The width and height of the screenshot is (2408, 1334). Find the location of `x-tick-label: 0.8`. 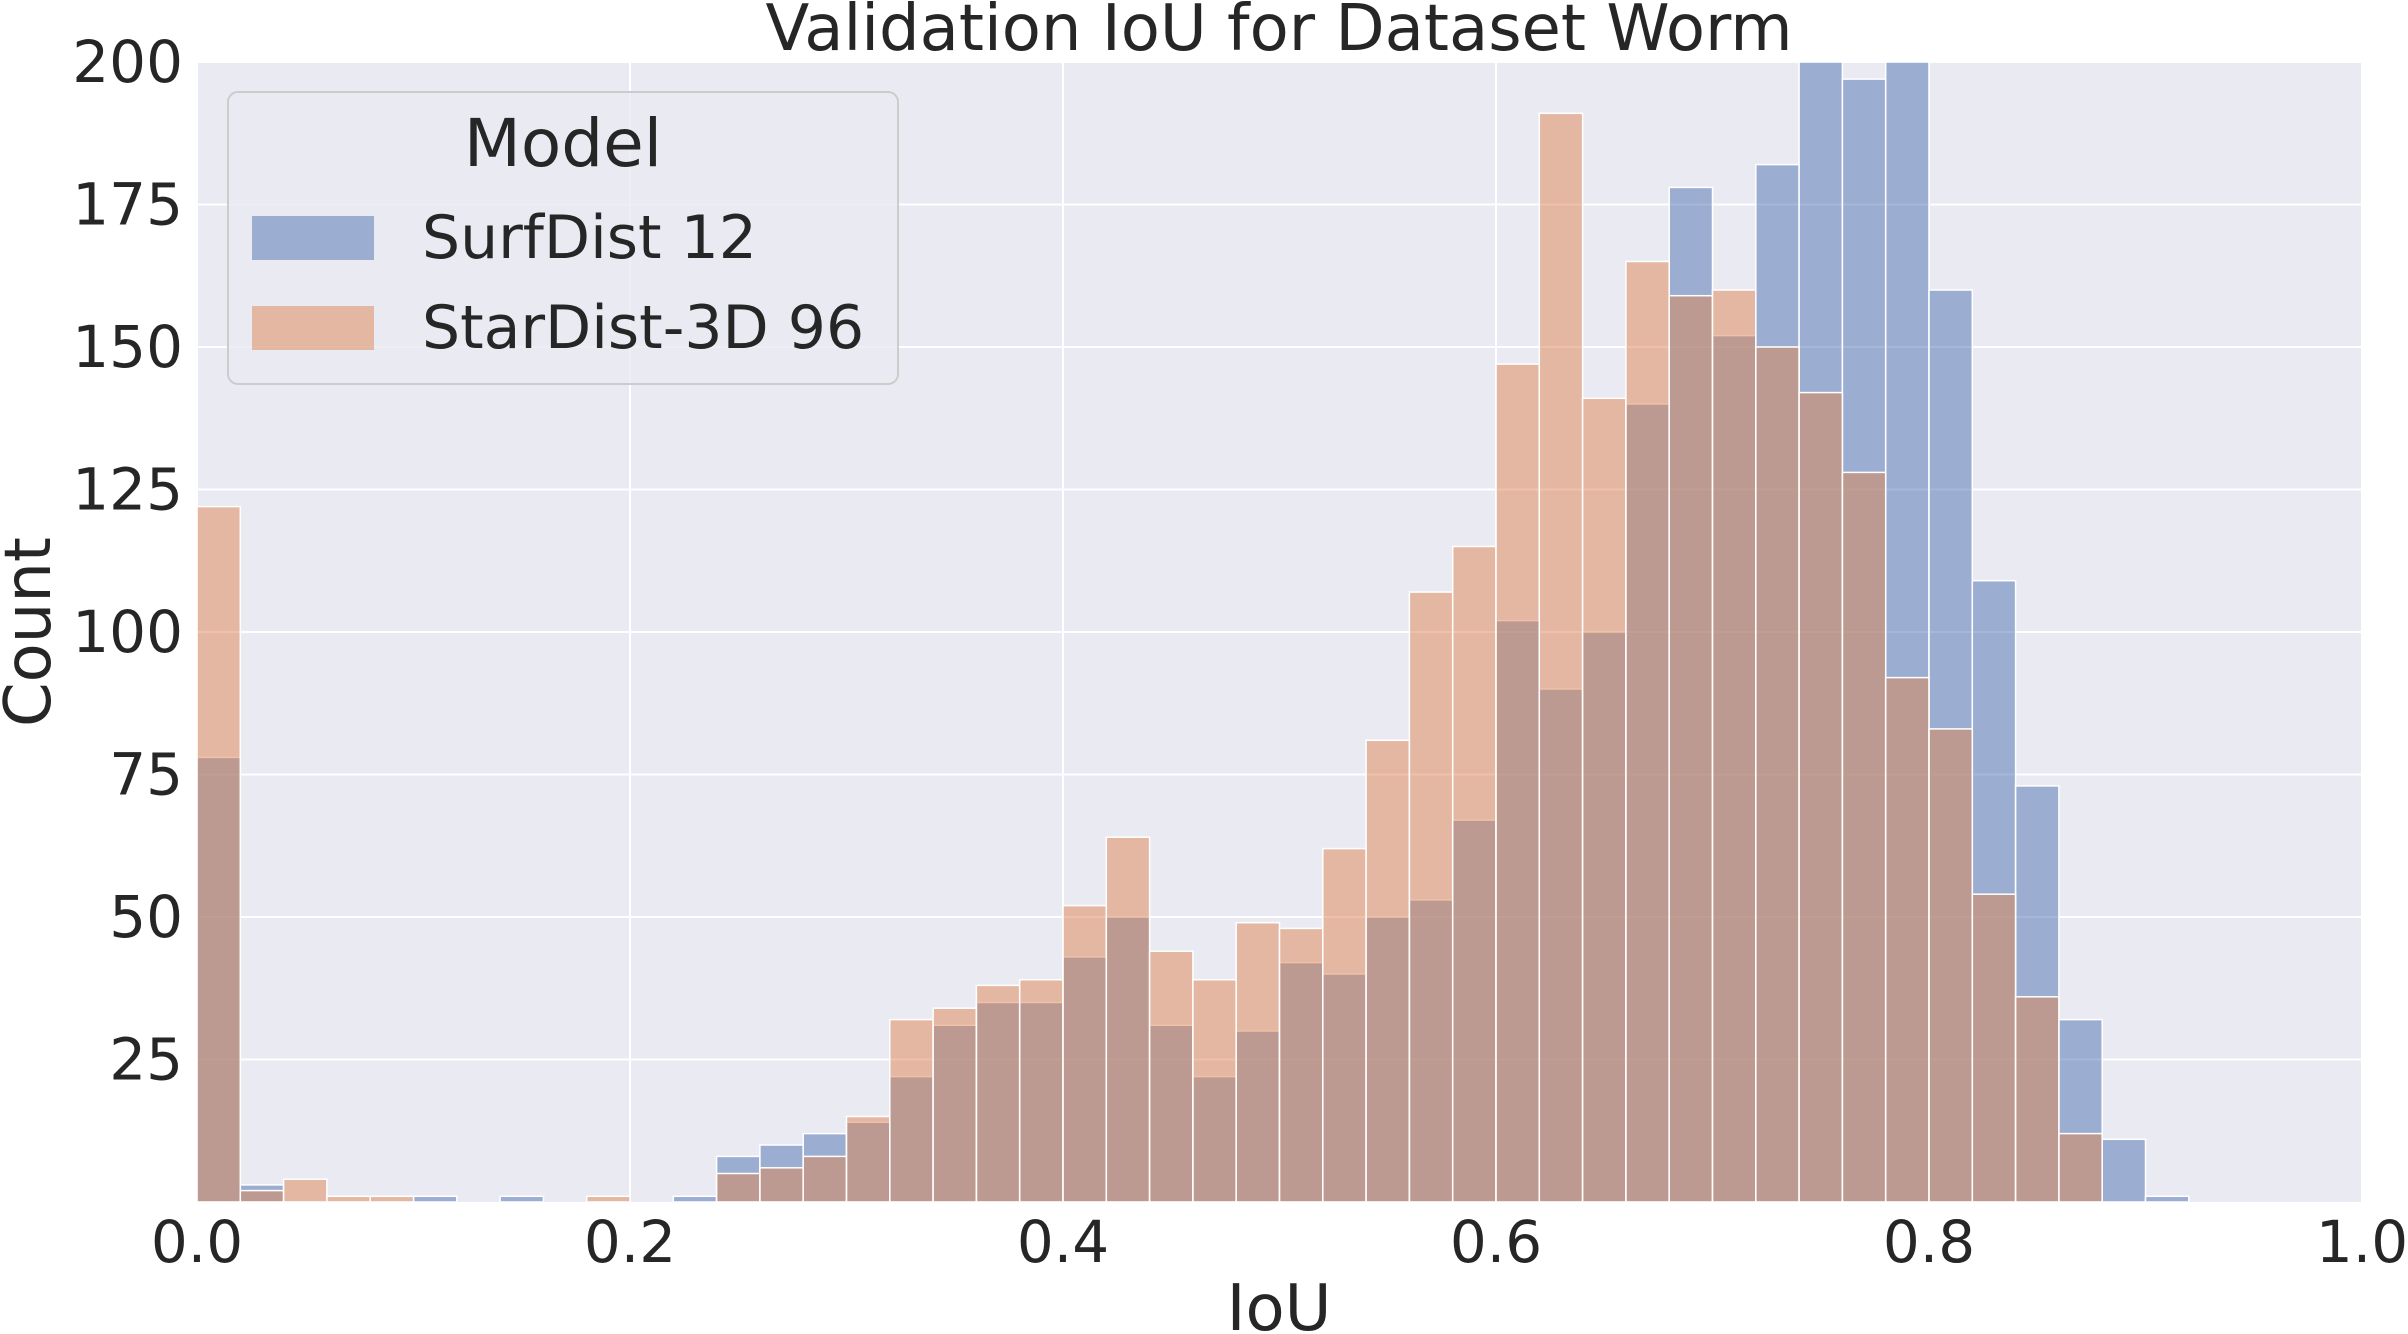

x-tick-label: 0.8 is located at coordinates (1929, 1242).